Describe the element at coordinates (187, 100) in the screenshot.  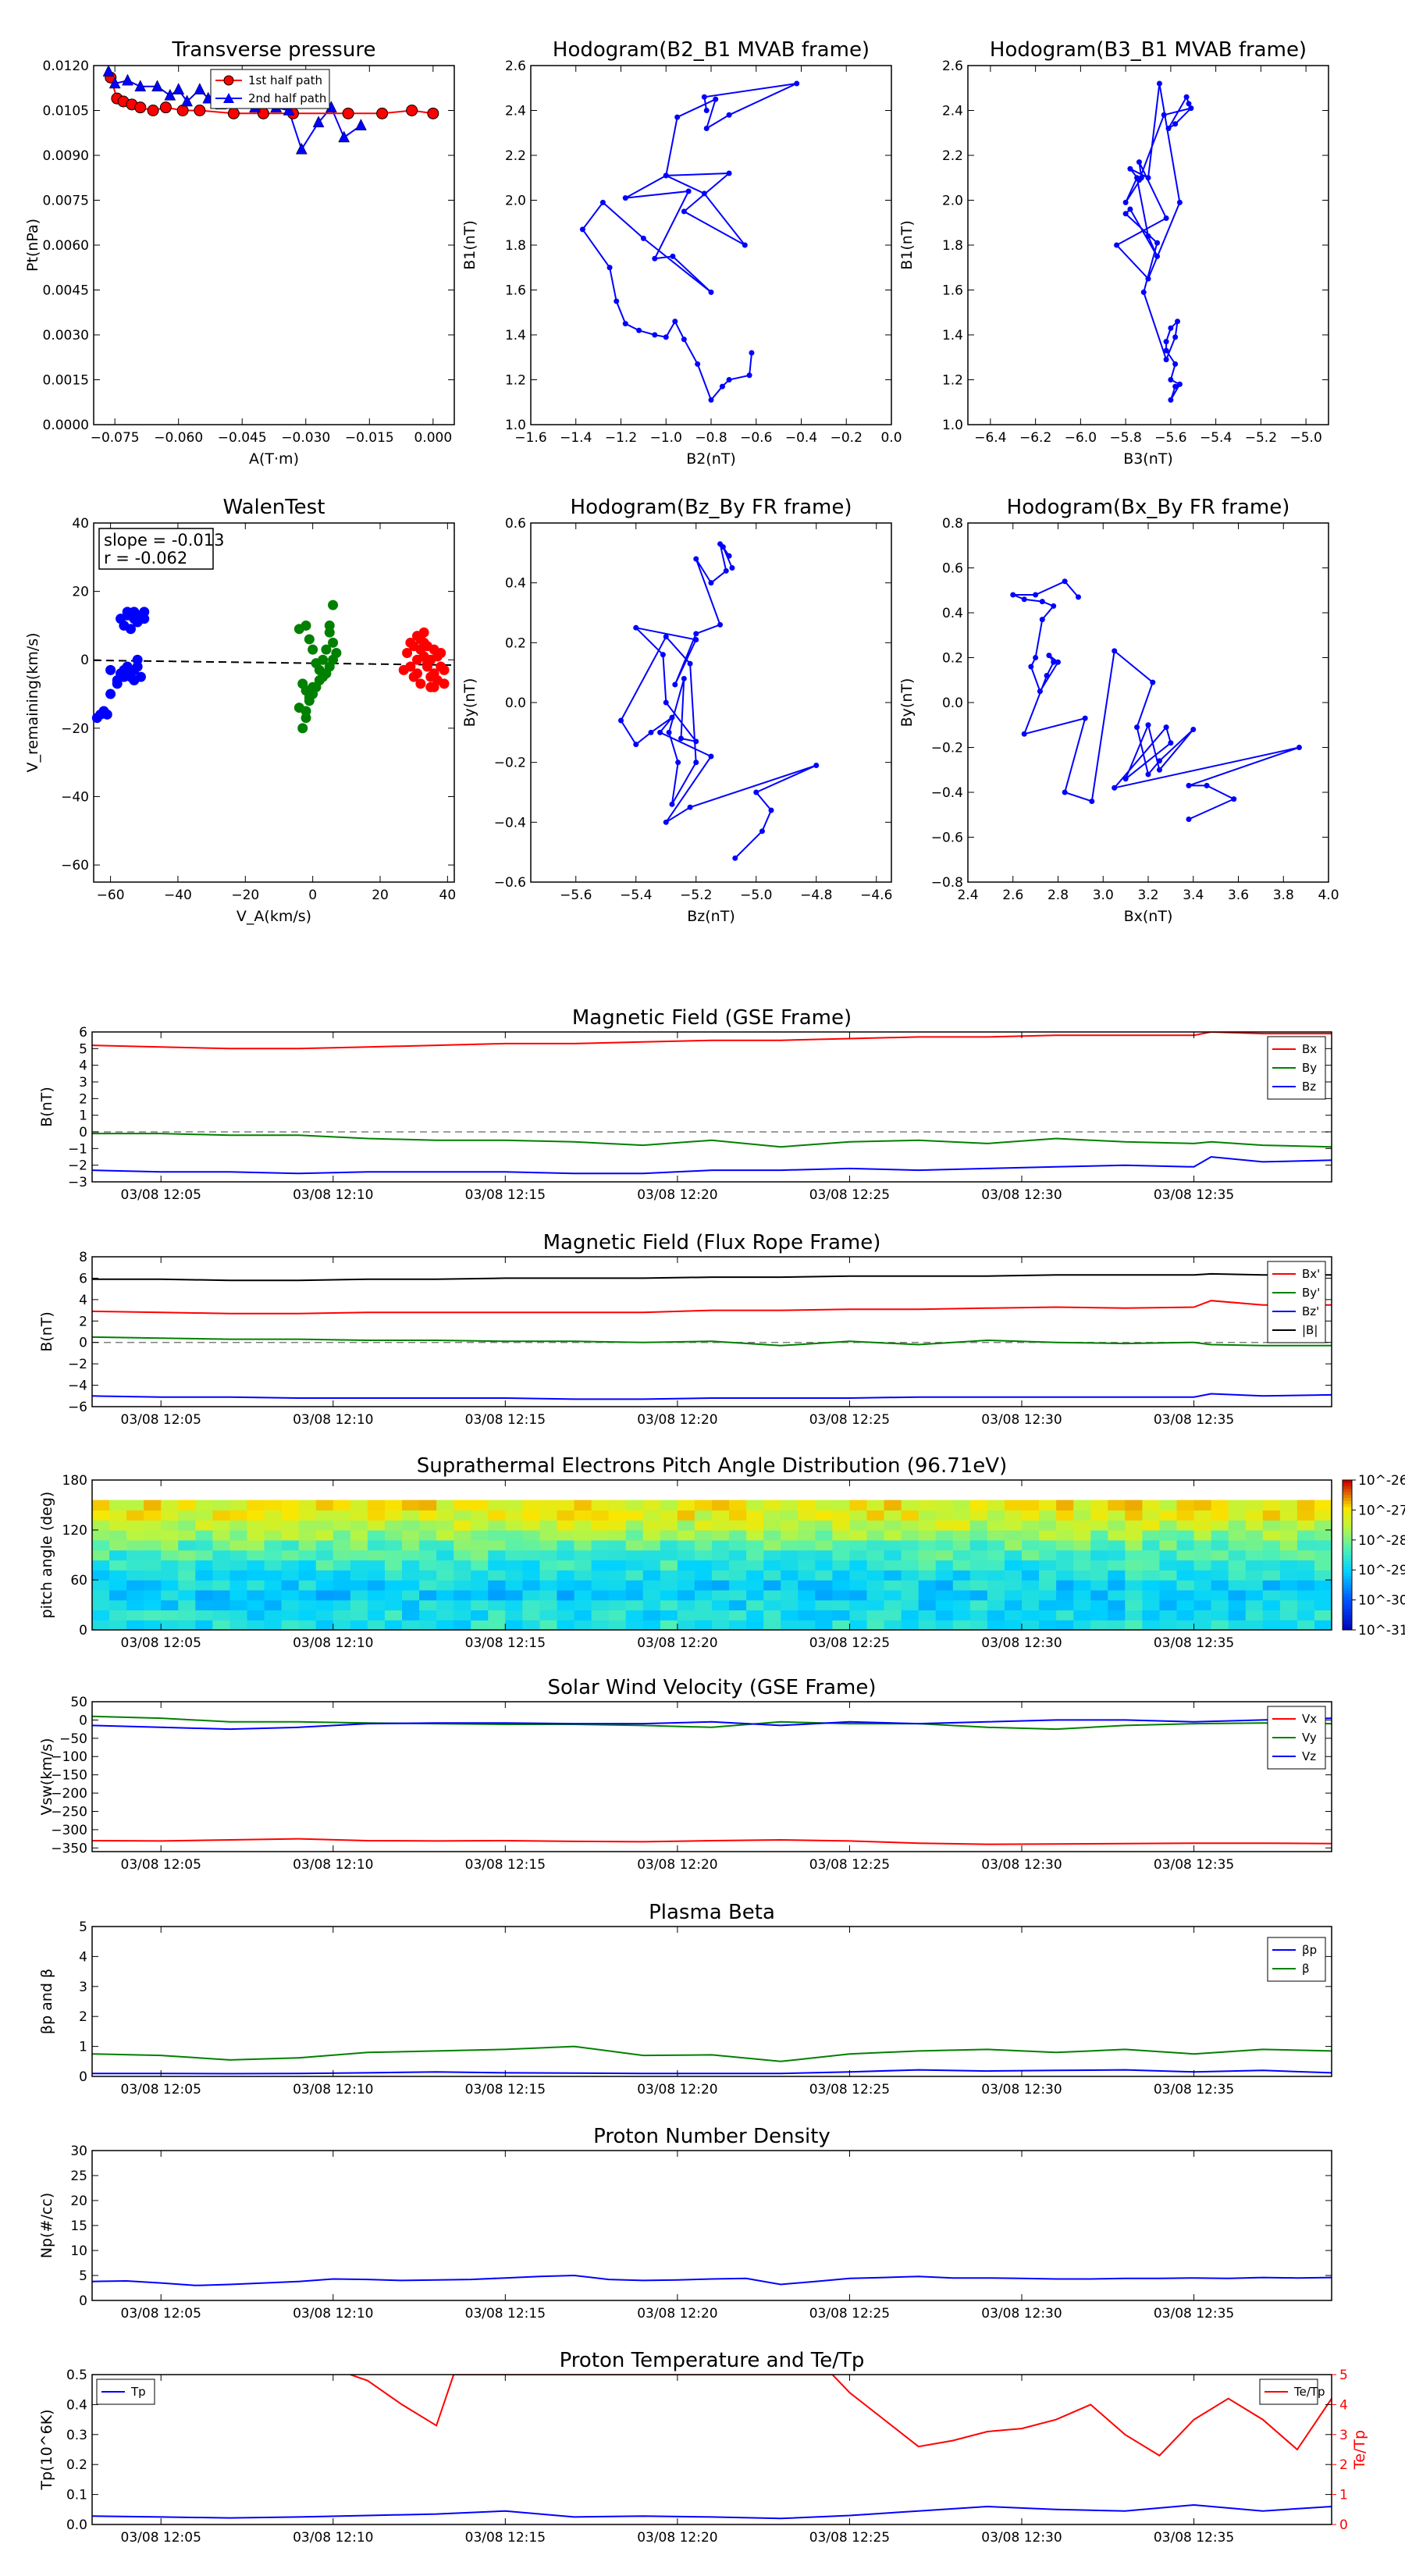
I see `point-2nd-half` at that location.